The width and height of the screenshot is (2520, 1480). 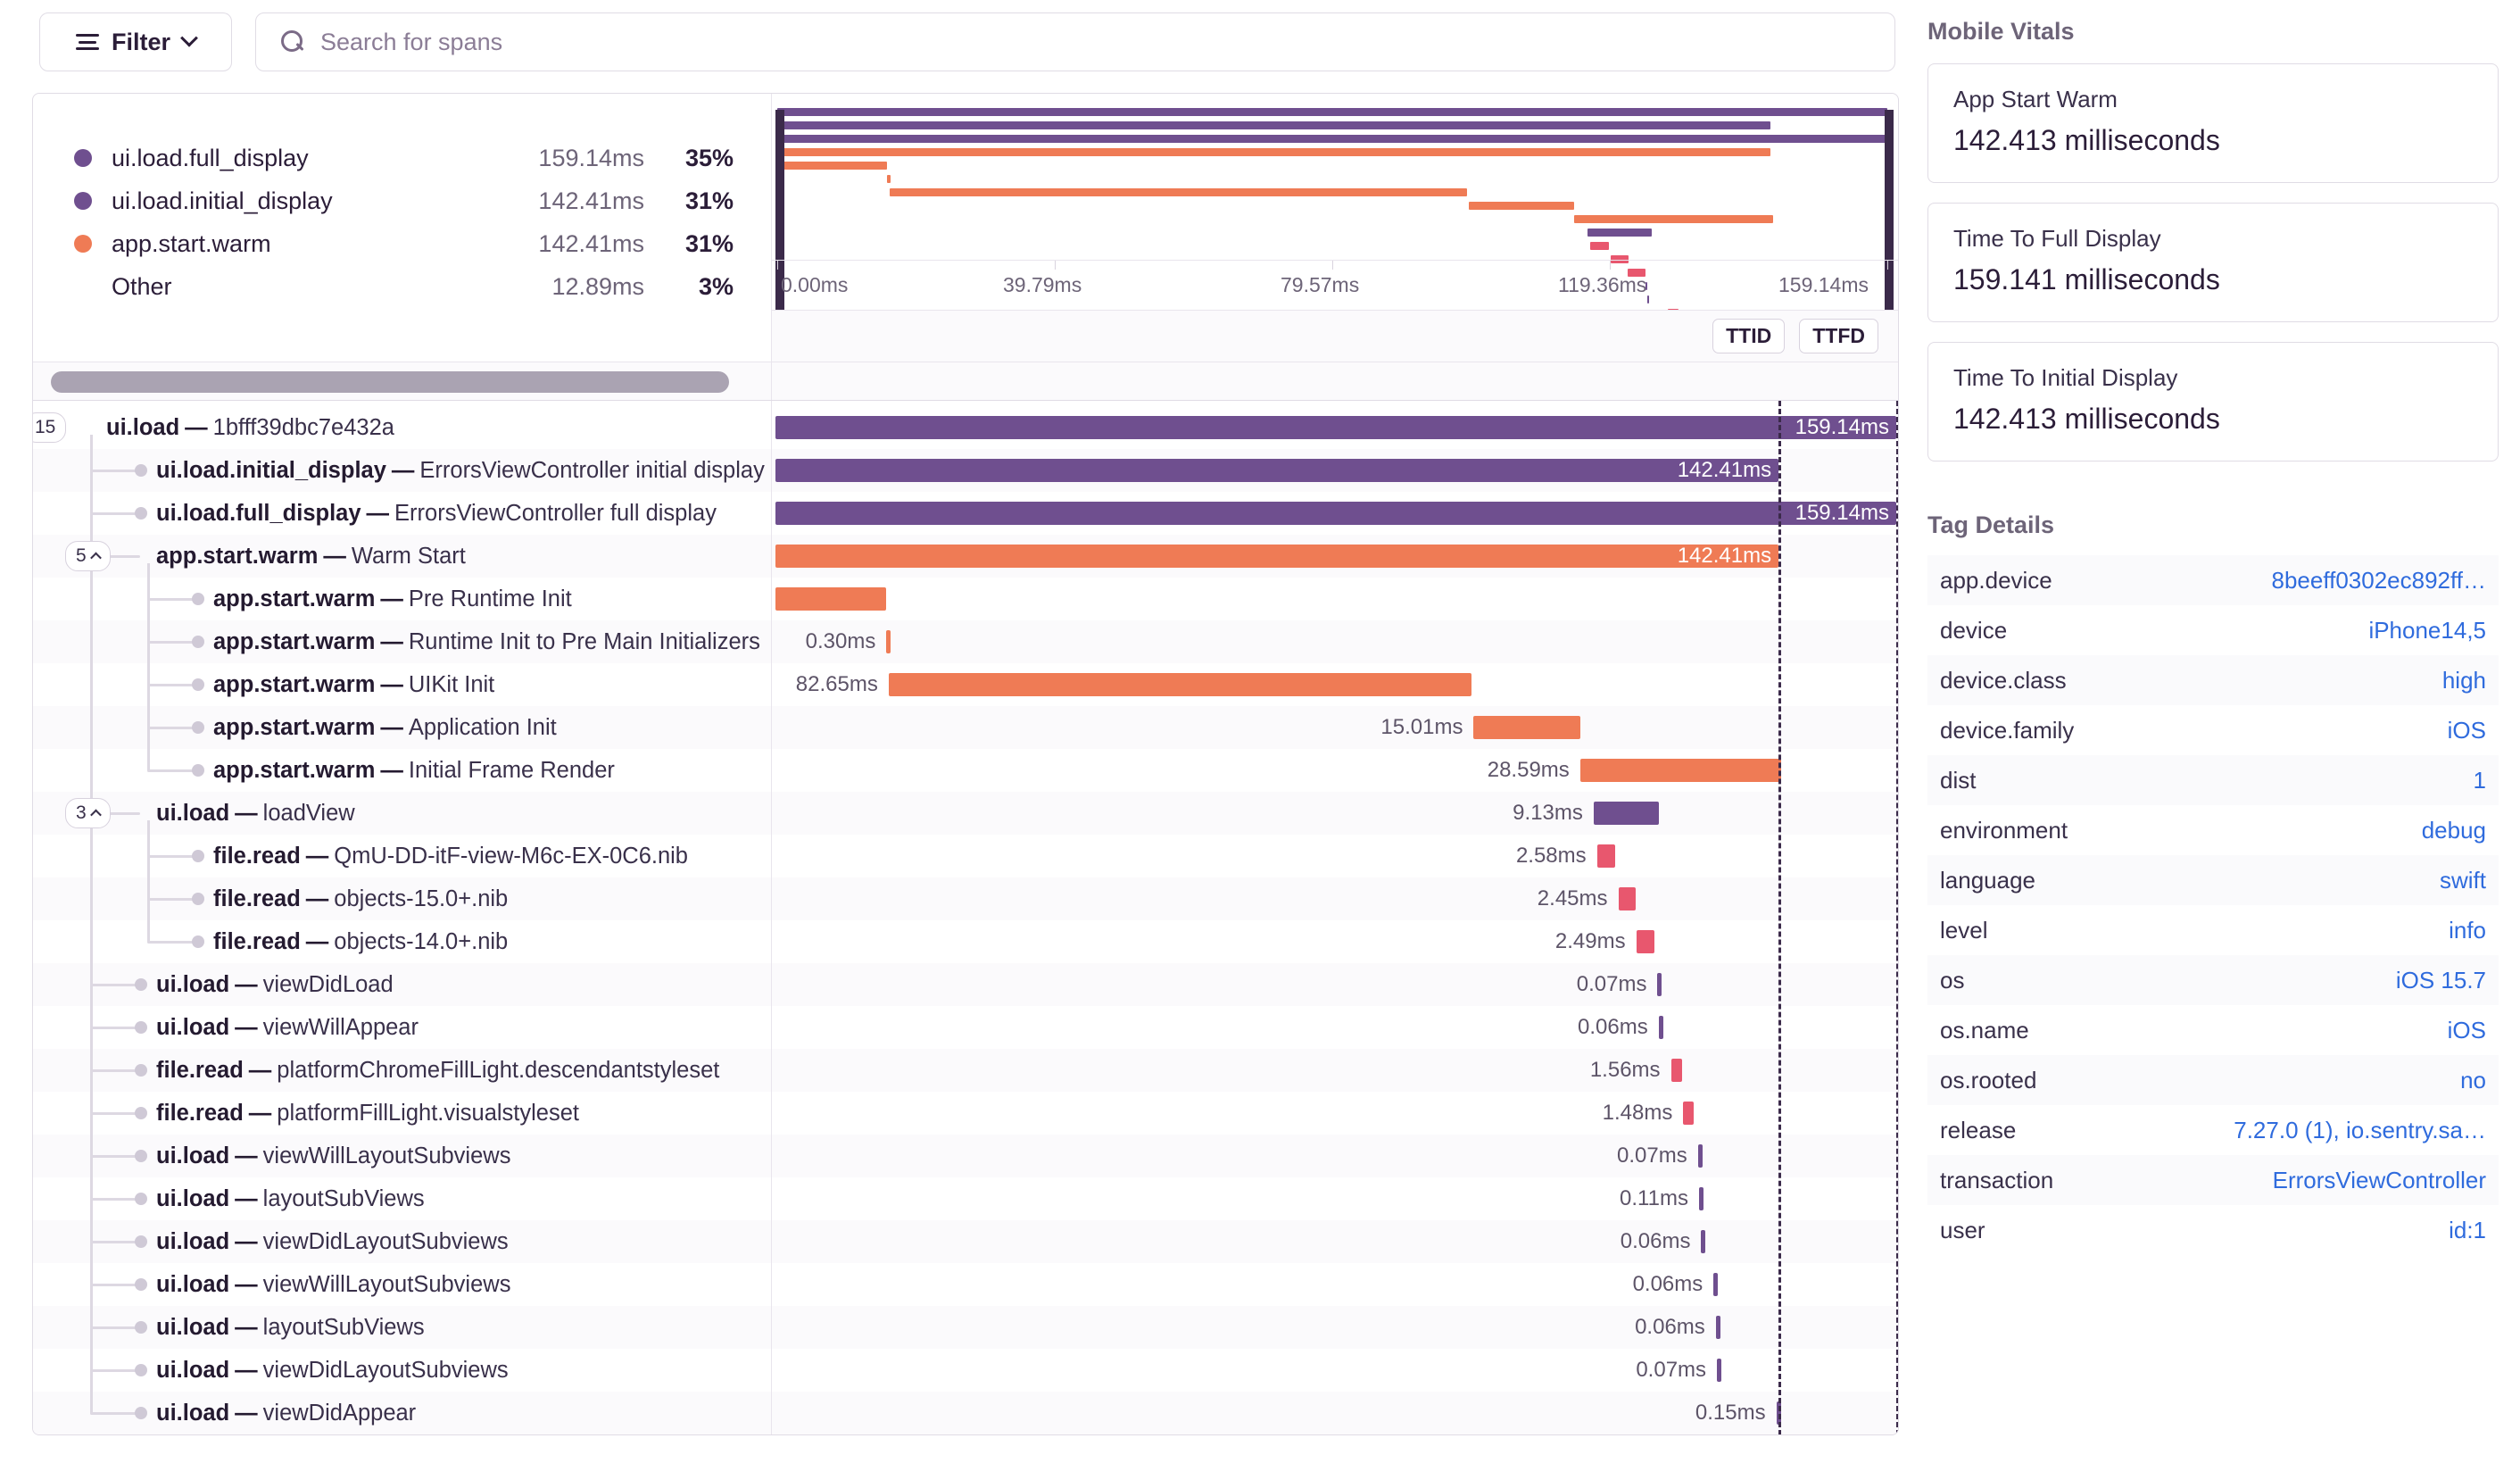 I want to click on span-row-label: file.read — QmU-DD-itF-view-M6c-EX-0C6.nib, so click(x=450, y=856).